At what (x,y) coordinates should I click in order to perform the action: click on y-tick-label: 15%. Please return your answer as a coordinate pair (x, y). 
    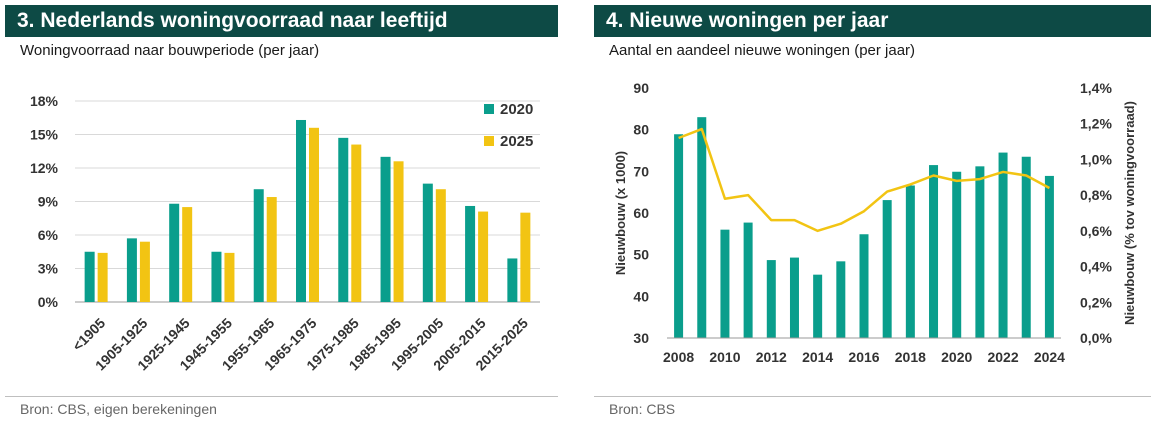
    Looking at the image, I should click on (44, 135).